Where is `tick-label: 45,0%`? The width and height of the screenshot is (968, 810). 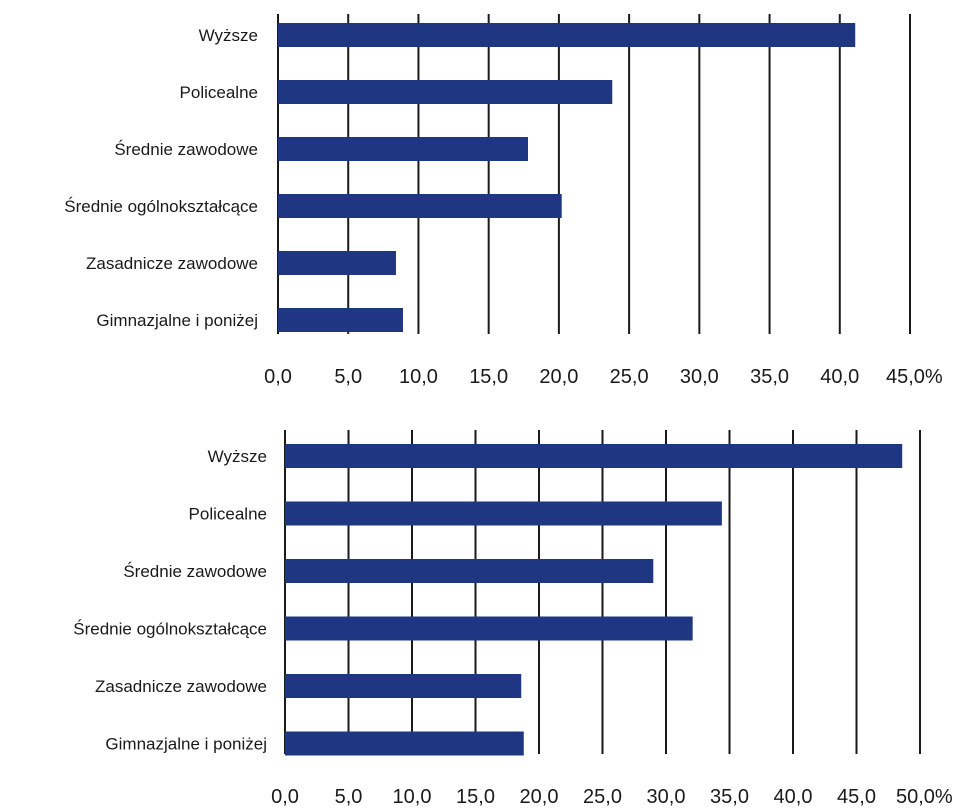 tick-label: 45,0% is located at coordinates (914, 377).